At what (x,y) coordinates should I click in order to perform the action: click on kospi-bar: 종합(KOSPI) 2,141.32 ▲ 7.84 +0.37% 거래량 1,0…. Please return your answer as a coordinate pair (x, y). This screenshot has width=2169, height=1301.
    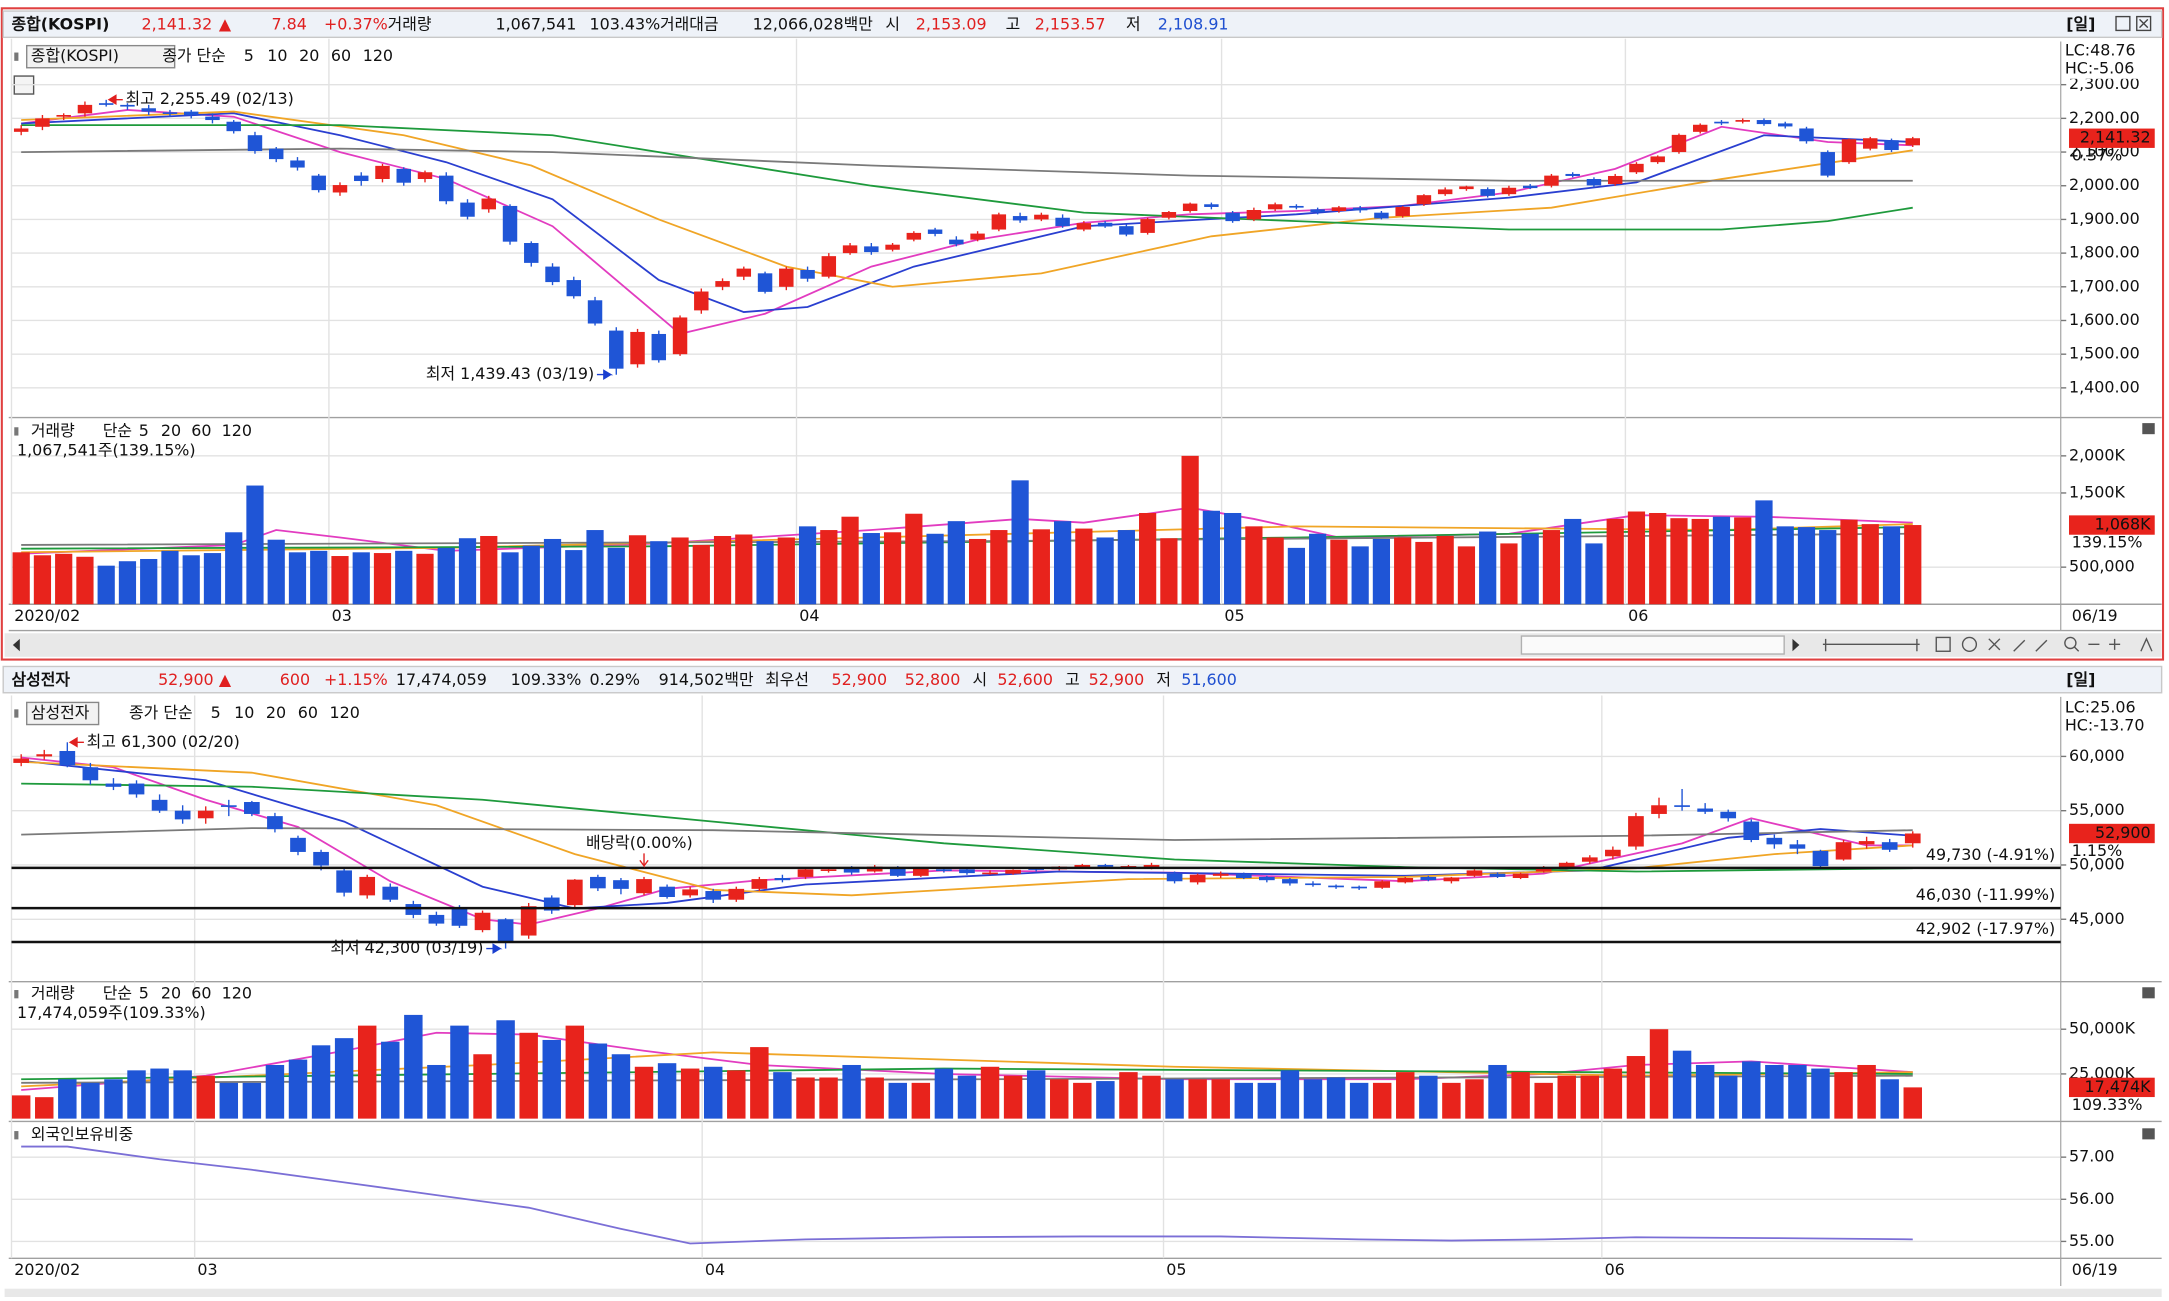
    Looking at the image, I should click on (1054, 23).